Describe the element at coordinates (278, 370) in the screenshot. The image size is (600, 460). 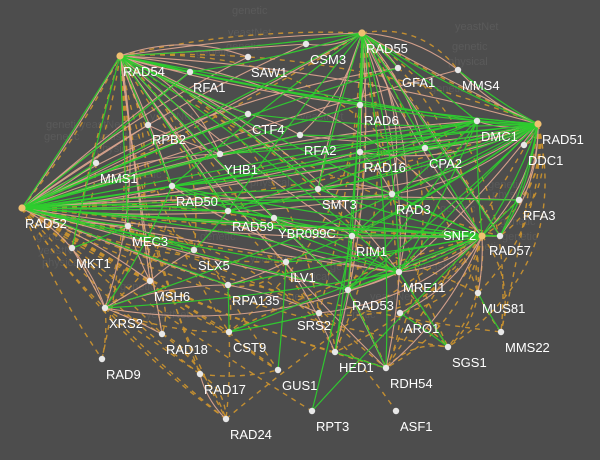
I see `graph-node-gus1` at that location.